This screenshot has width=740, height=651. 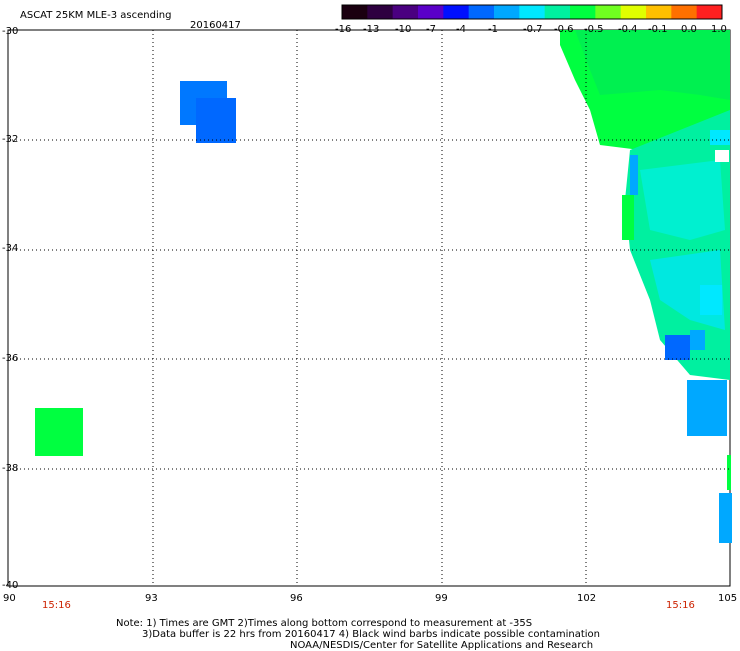 I want to click on lat-label: -38, so click(x=10, y=468).